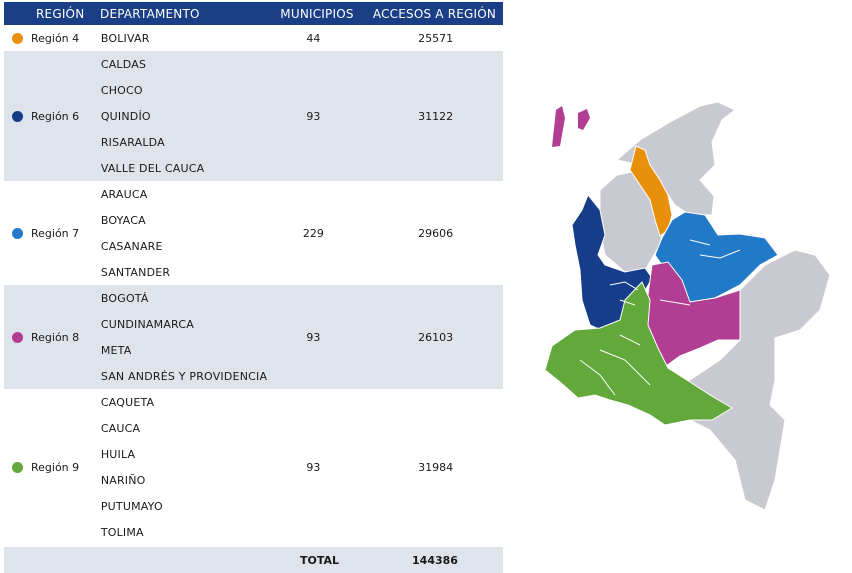 The image size is (852, 573). Describe the element at coordinates (436, 337) in the screenshot. I see `accesses-value: 26103` at that location.